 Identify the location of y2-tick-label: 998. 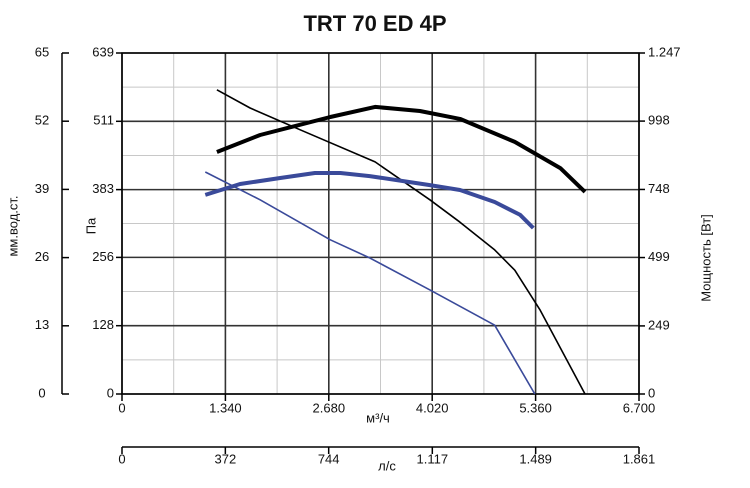
(659, 120).